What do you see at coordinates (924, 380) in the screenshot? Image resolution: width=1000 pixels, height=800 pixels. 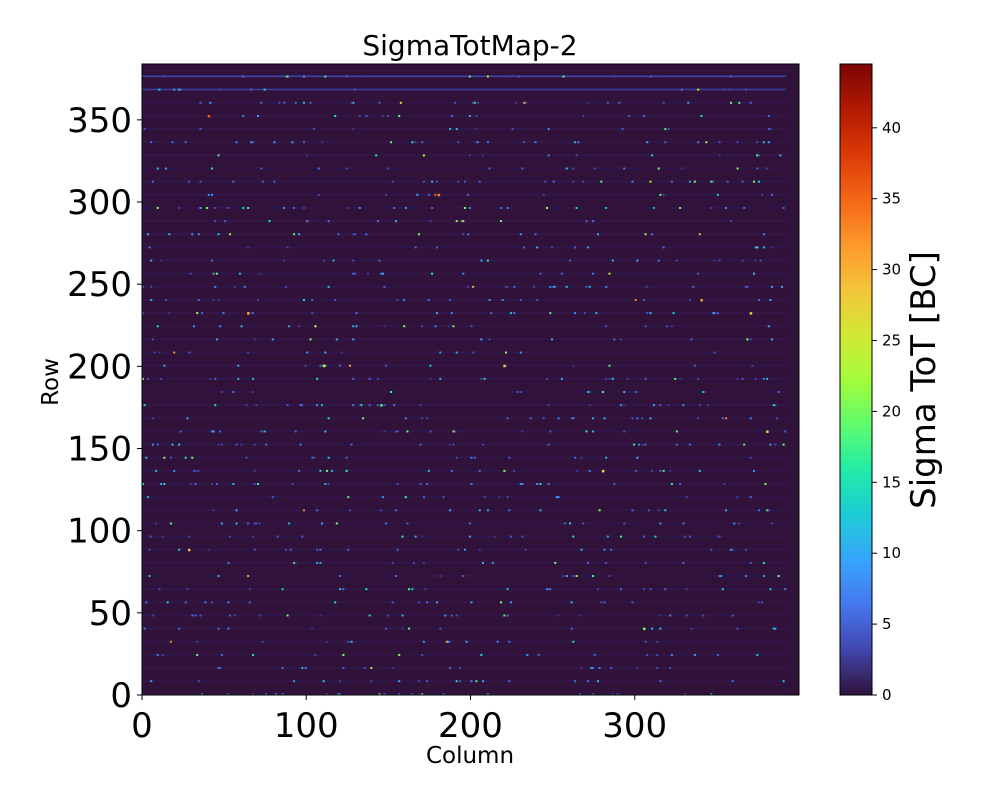 I see `colorbar-label: Sigma ToT [BC]` at bounding box center [924, 380].